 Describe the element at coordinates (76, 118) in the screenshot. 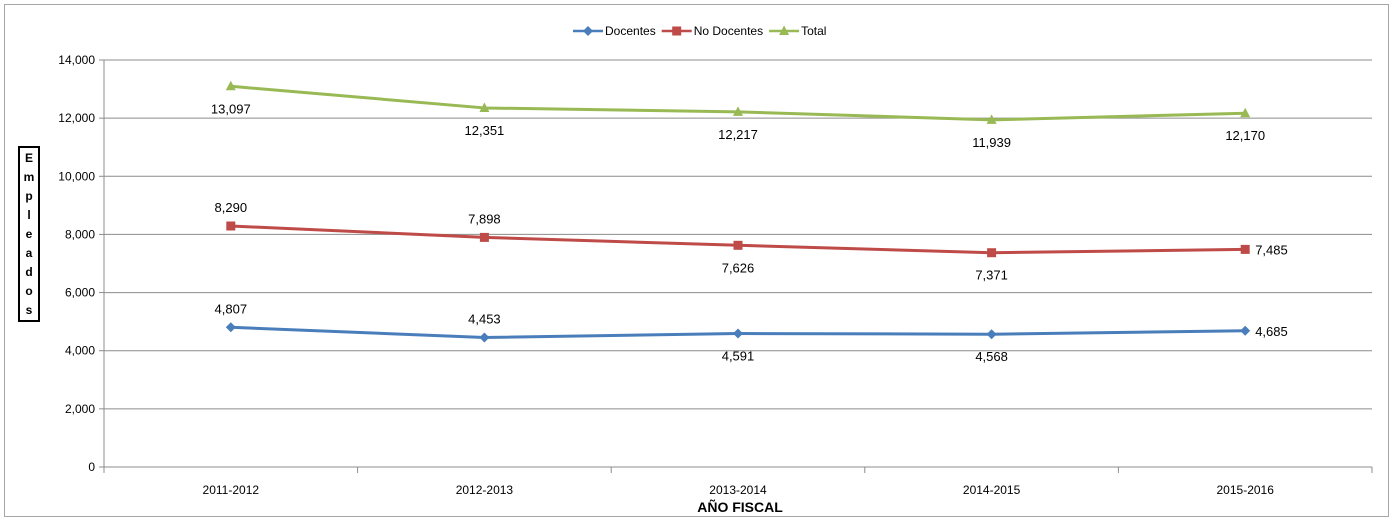

I see `y-tick-label: 12,000` at that location.